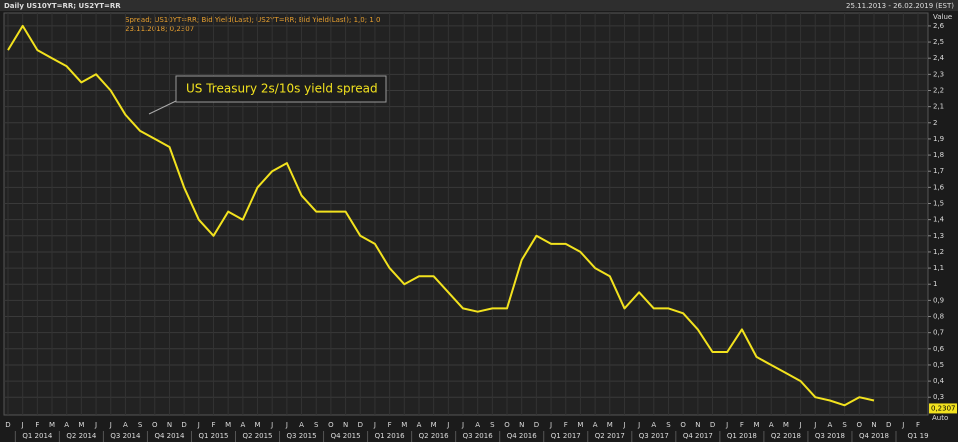  What do you see at coordinates (610, 436) in the screenshot?
I see `quarter-label: Q2 2017` at bounding box center [610, 436].